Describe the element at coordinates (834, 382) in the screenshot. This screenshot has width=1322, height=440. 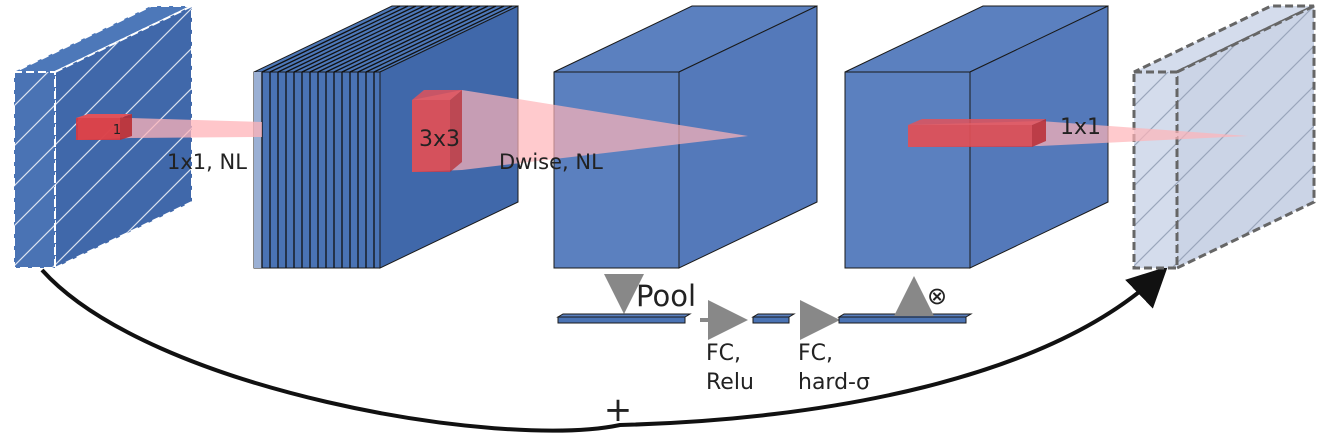
I see `fc-hard-sigma-label-line2: hard-σ` at that location.